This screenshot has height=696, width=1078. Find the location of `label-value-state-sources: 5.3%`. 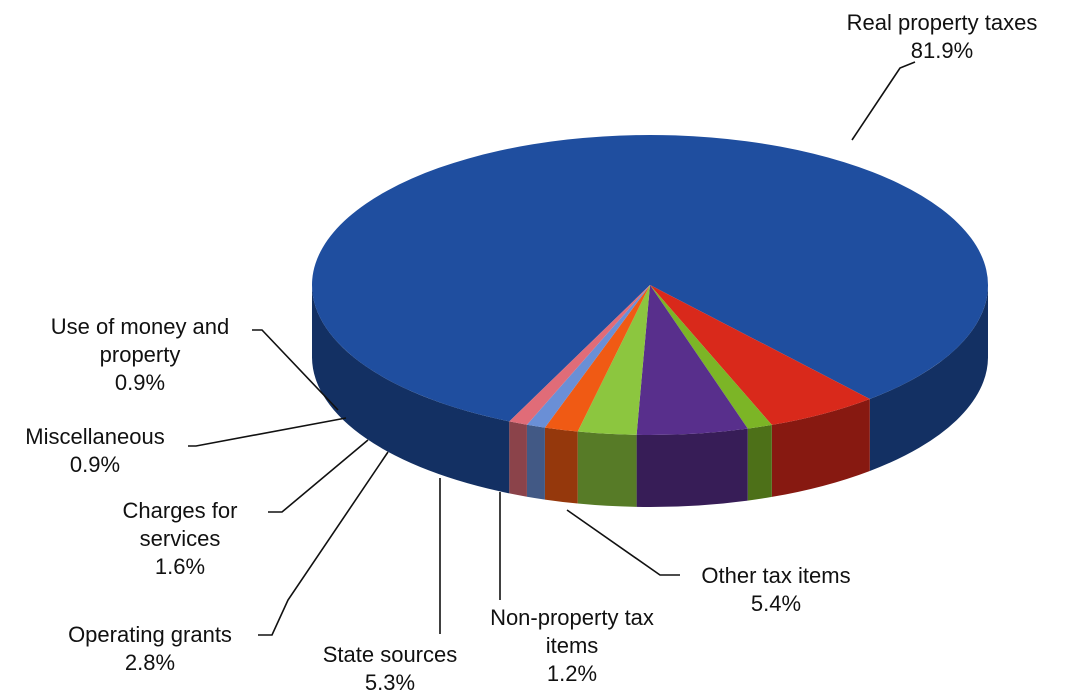

label-value-state-sources: 5.3% is located at coordinates (390, 682).